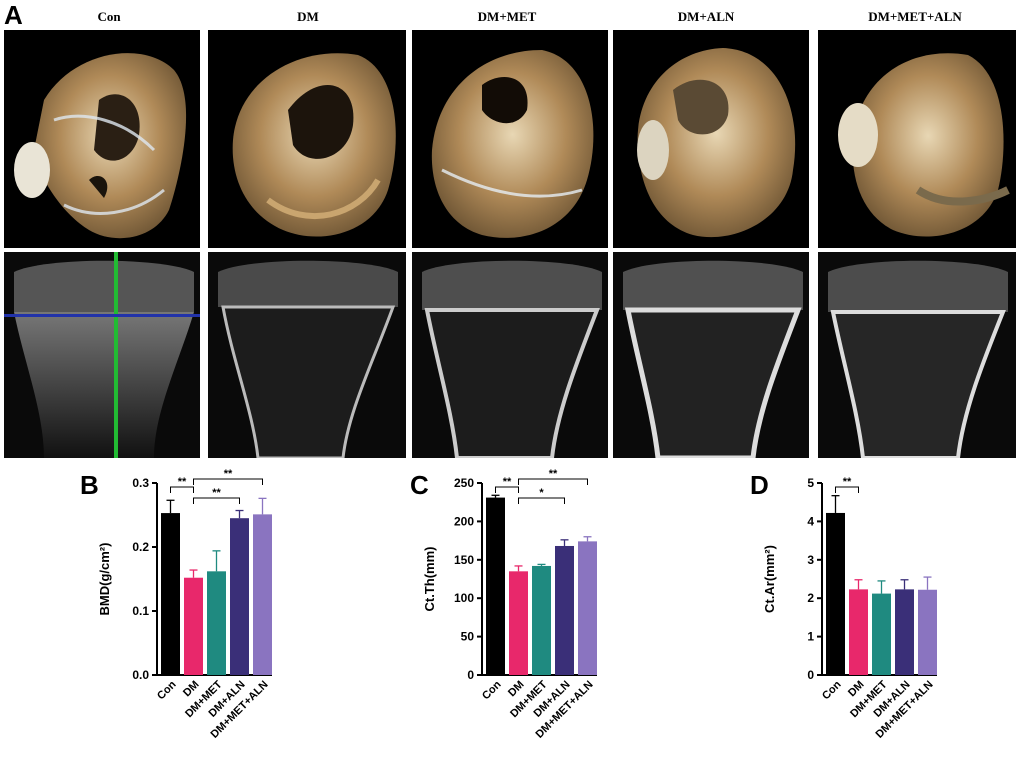 This screenshot has width=1020, height=770. I want to click on panel-label-b: B, so click(89, 485).